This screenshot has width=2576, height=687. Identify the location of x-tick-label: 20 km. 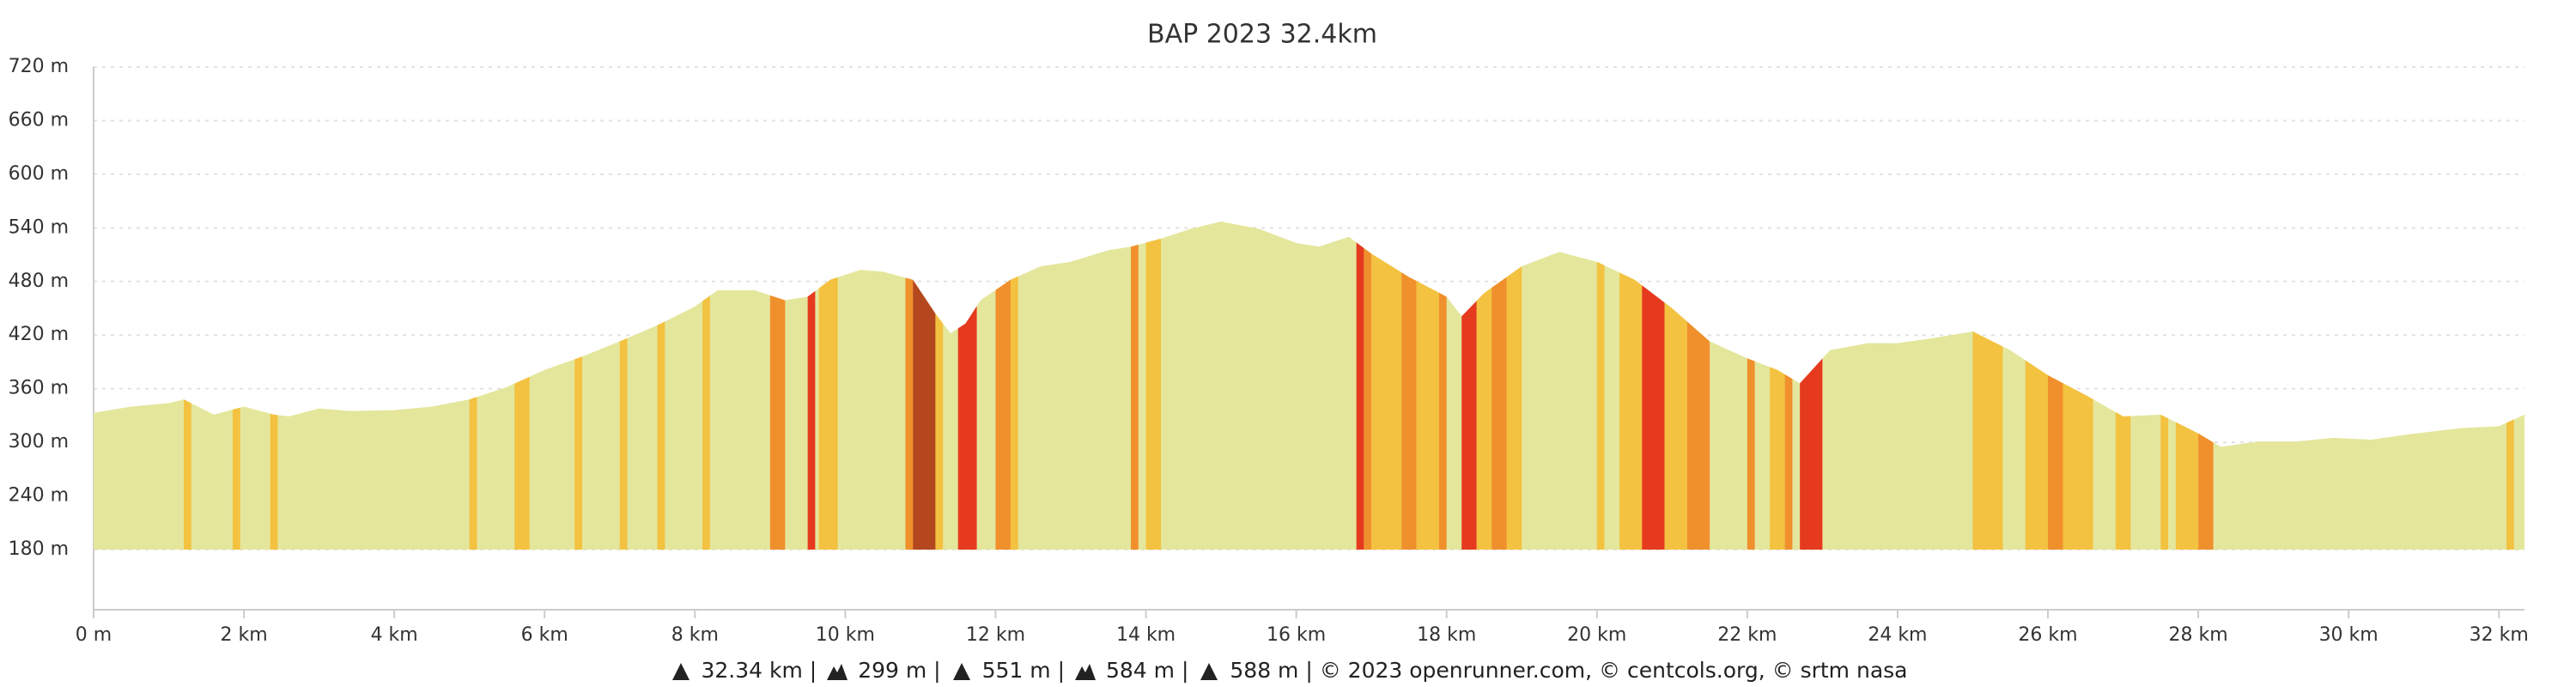
(1597, 635).